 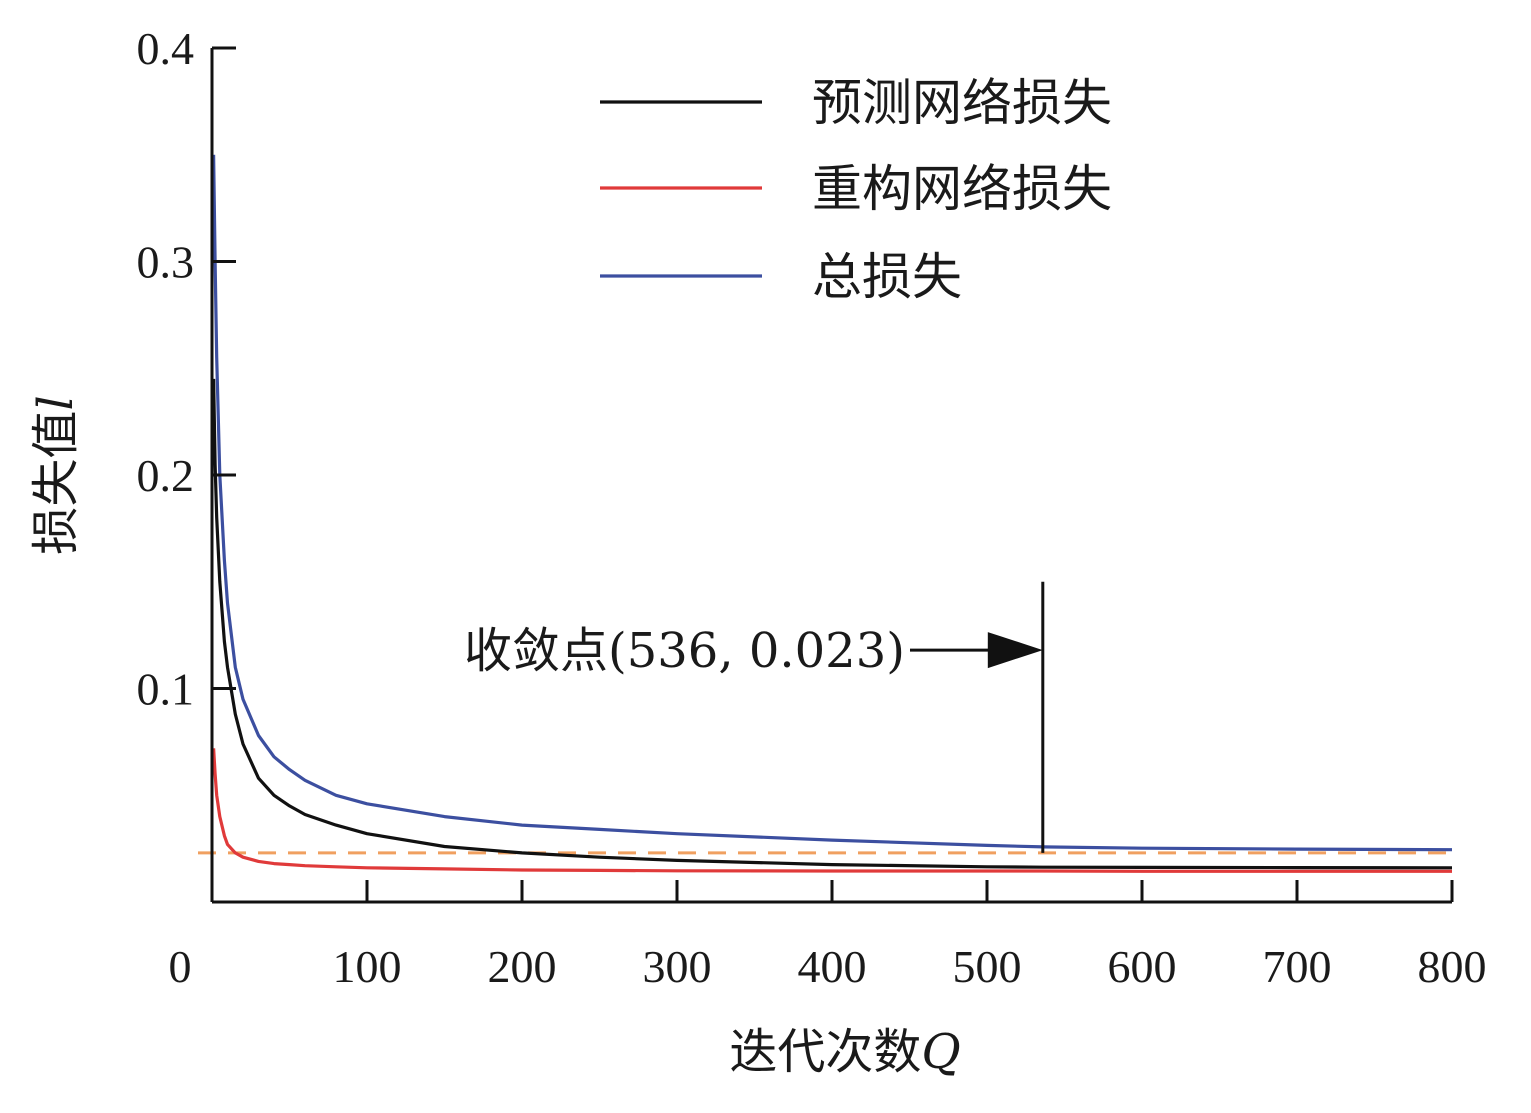 I want to click on y-axis-label-text: 损失值, so click(x=56, y=483).